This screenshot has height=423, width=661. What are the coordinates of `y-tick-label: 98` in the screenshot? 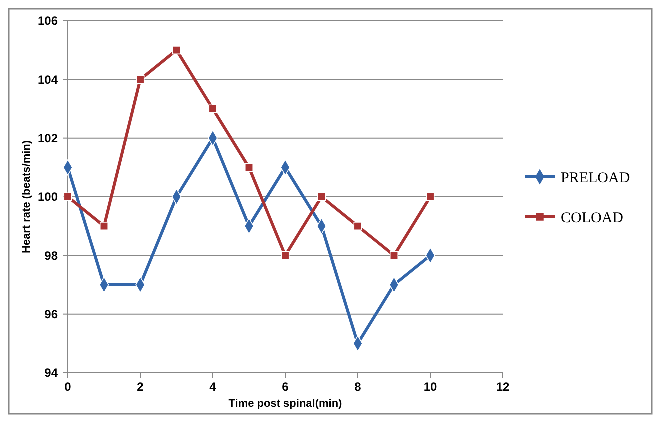 It's located at (51, 255).